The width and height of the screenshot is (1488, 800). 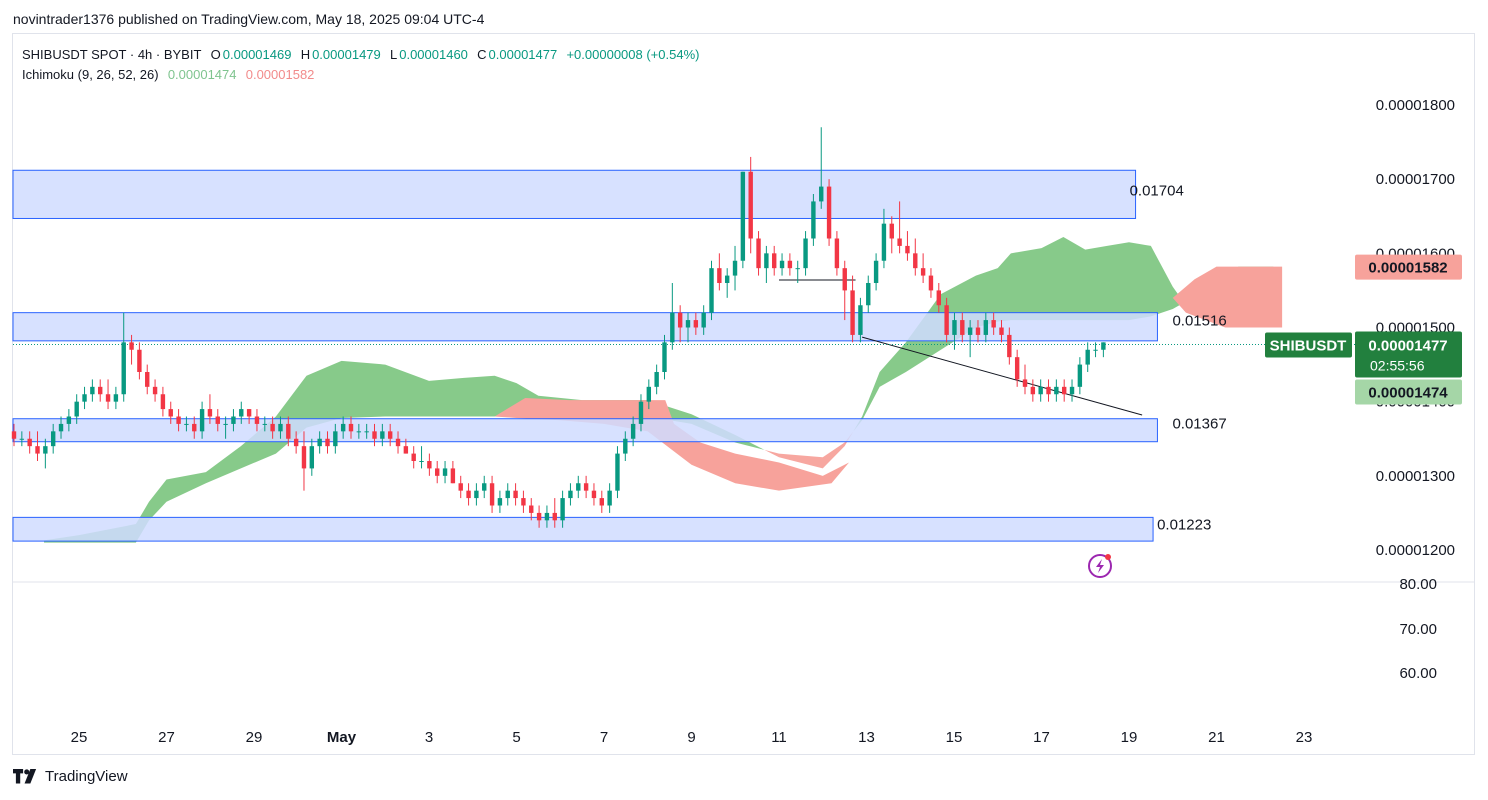 I want to click on indicator-label: Ichimoku (9, 26, 52, 26), so click(x=90, y=74).